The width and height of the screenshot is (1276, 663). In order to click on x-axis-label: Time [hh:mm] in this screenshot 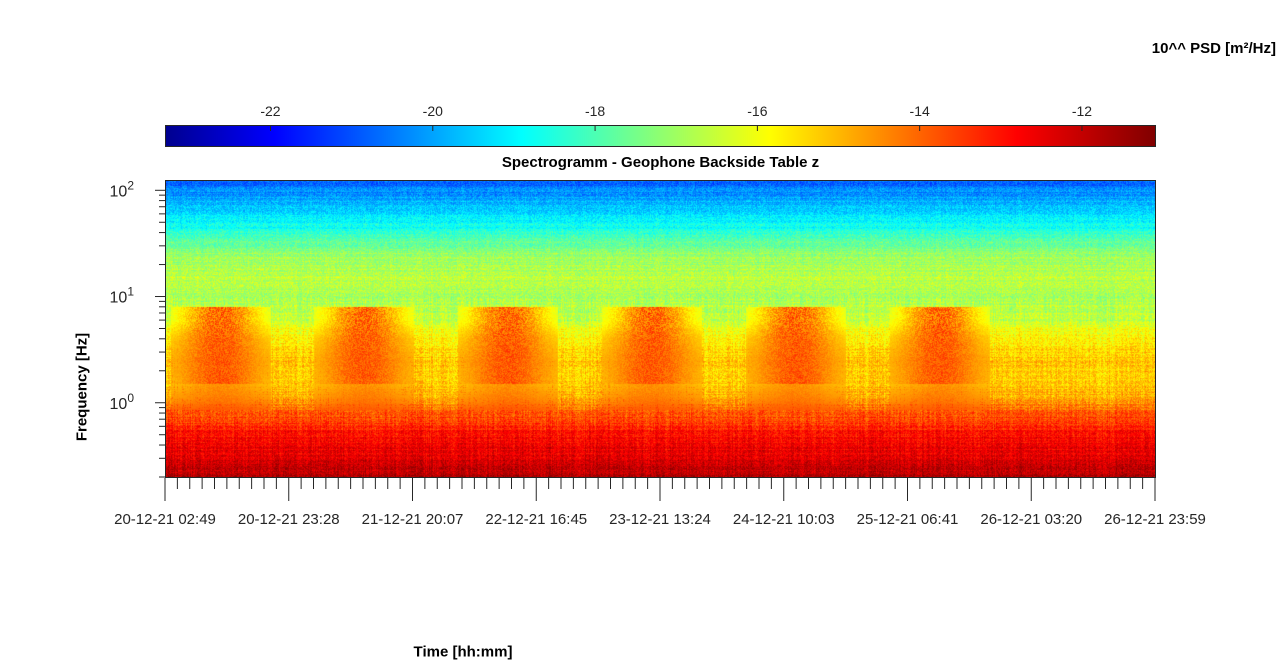, I will do `click(463, 652)`.